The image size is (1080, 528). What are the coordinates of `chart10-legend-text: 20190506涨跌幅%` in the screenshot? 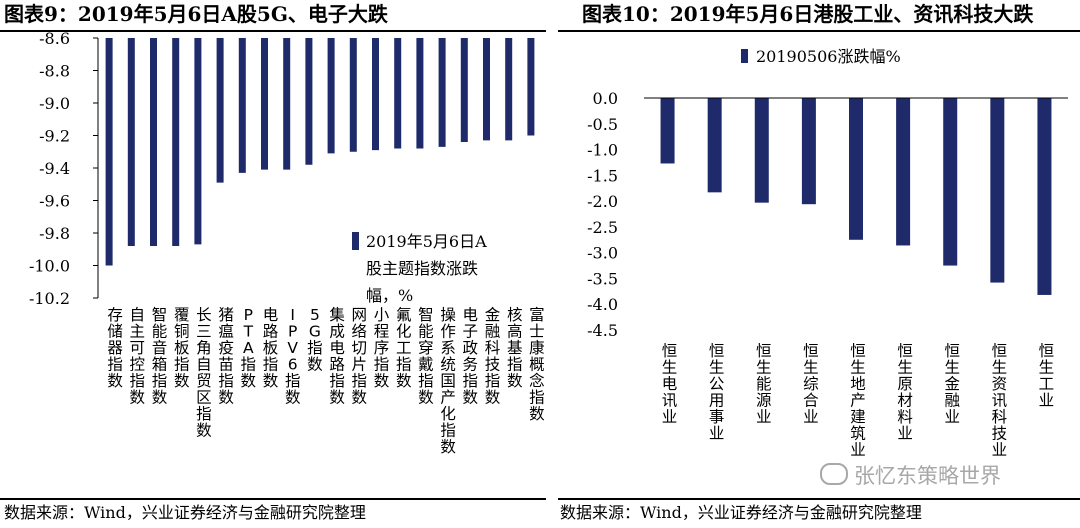 It's located at (828, 56).